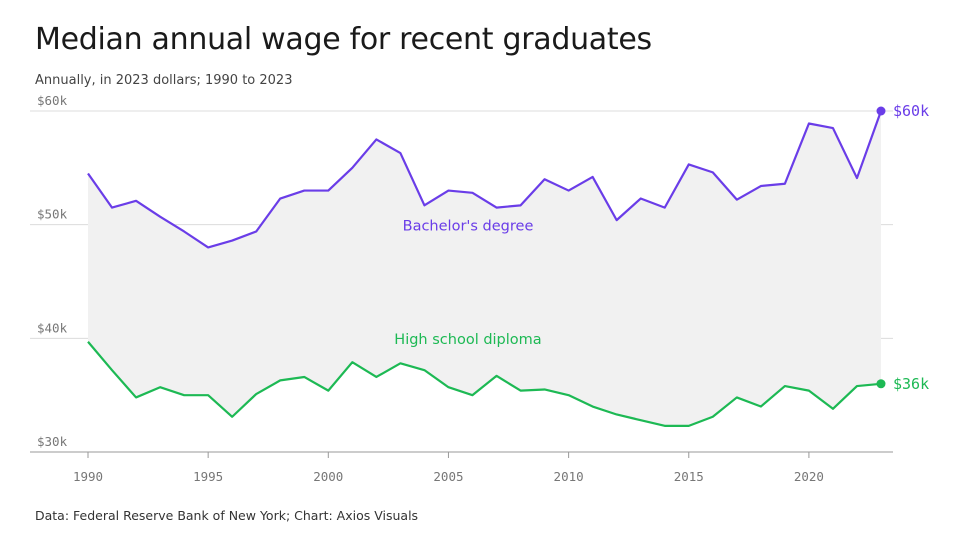 The height and width of the screenshot is (541, 975). What do you see at coordinates (208, 476) in the screenshot?
I see `x-tick-label: 1995` at bounding box center [208, 476].